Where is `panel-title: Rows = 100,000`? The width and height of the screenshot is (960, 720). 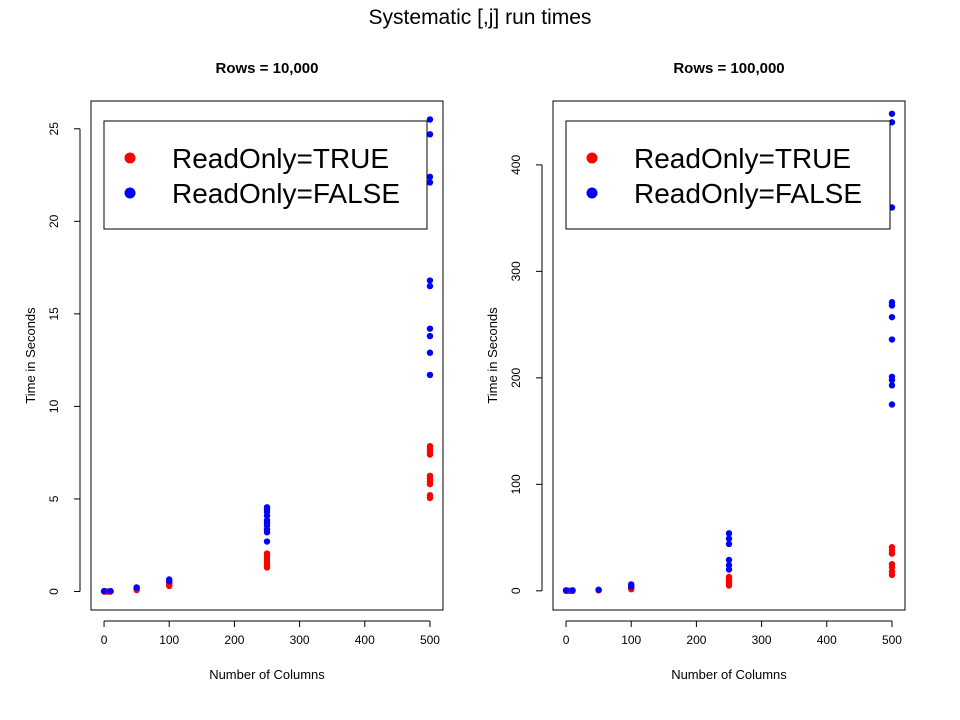
panel-title: Rows = 100,000 is located at coordinates (728, 68).